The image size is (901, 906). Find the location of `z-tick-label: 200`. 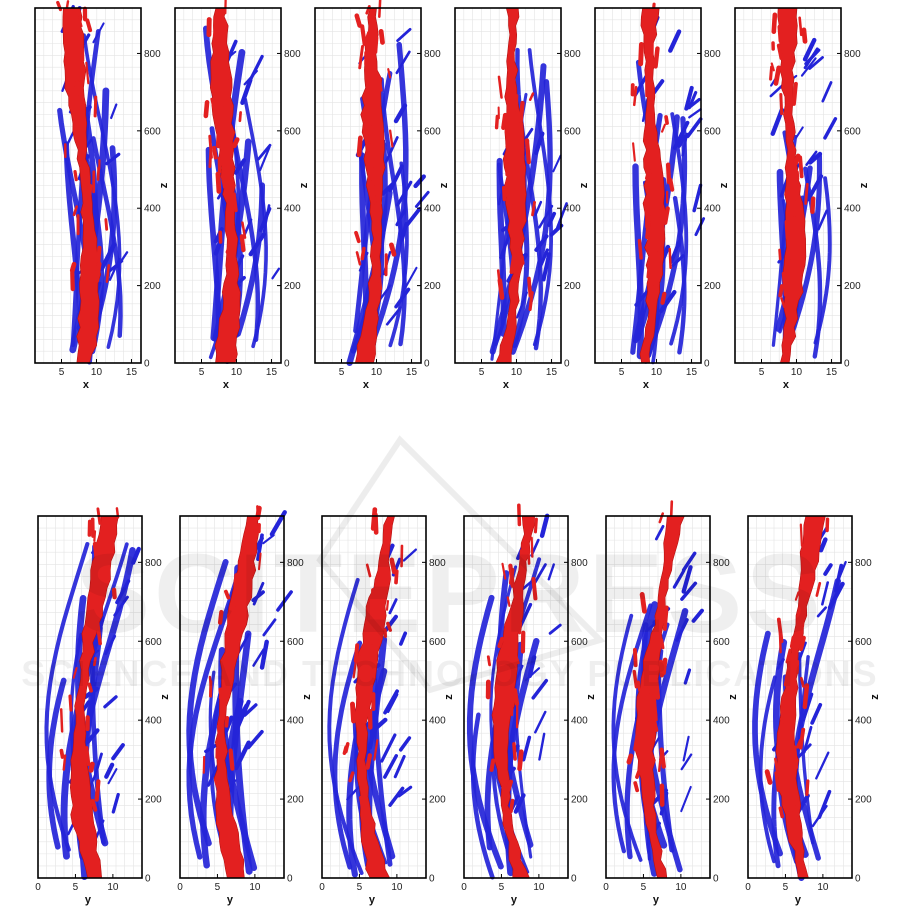

z-tick-label: 200 is located at coordinates (712, 286).